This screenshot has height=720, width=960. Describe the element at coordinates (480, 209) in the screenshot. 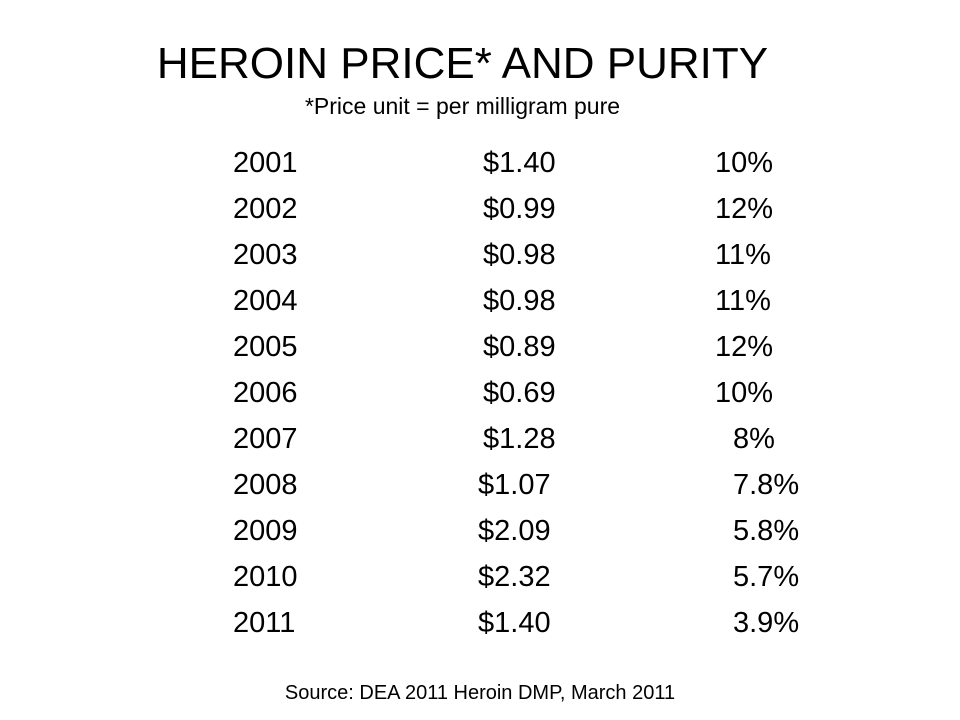

I see `table-row: 2002 $0.99 12%` at that location.